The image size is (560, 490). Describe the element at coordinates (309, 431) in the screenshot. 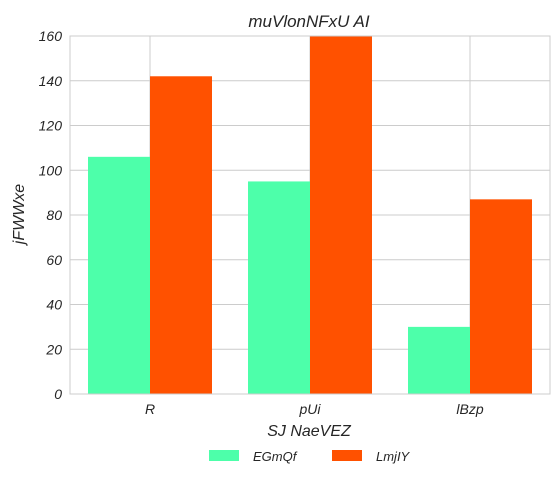

I see `x-axis-label: SJ NaeVEZ` at that location.